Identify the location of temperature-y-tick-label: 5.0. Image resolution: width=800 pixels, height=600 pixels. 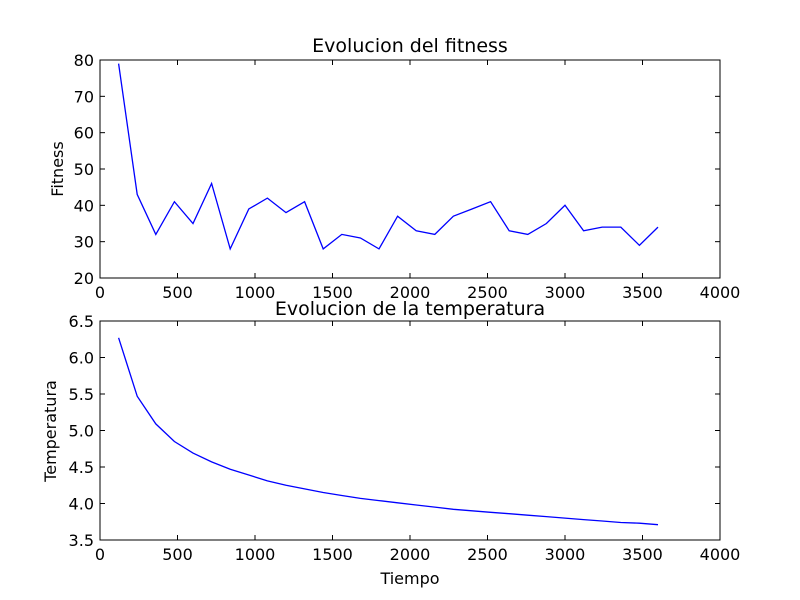
(81, 431).